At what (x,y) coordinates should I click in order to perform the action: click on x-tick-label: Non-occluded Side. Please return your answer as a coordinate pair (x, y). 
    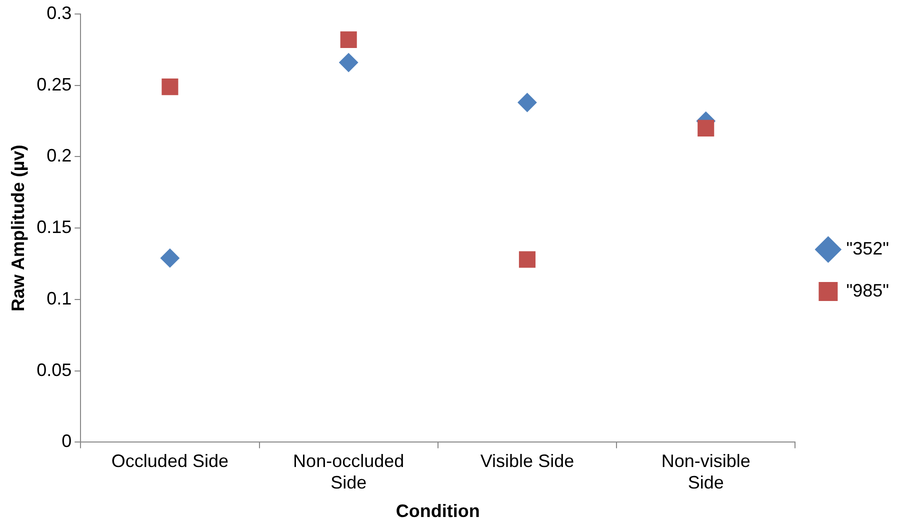
    Looking at the image, I should click on (348, 471).